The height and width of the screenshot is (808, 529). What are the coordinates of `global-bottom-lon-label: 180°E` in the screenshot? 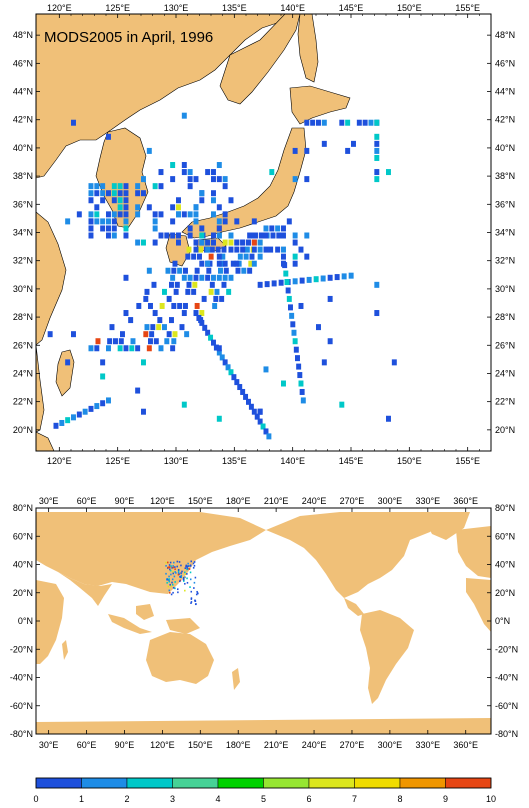 It's located at (238, 745).